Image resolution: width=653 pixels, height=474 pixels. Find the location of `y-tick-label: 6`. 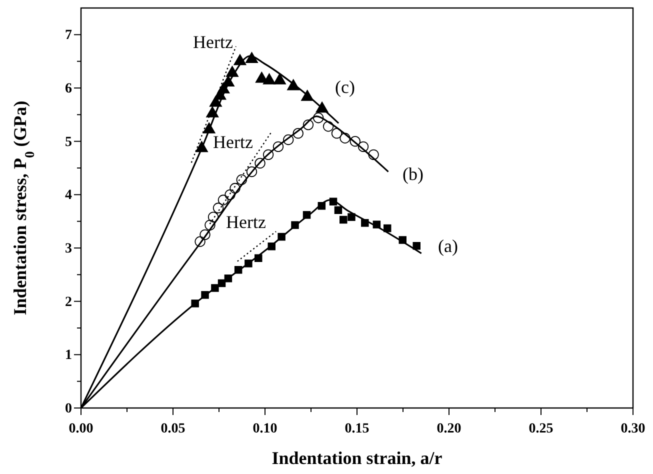

y-tick-label: 6 is located at coordinates (68, 88).